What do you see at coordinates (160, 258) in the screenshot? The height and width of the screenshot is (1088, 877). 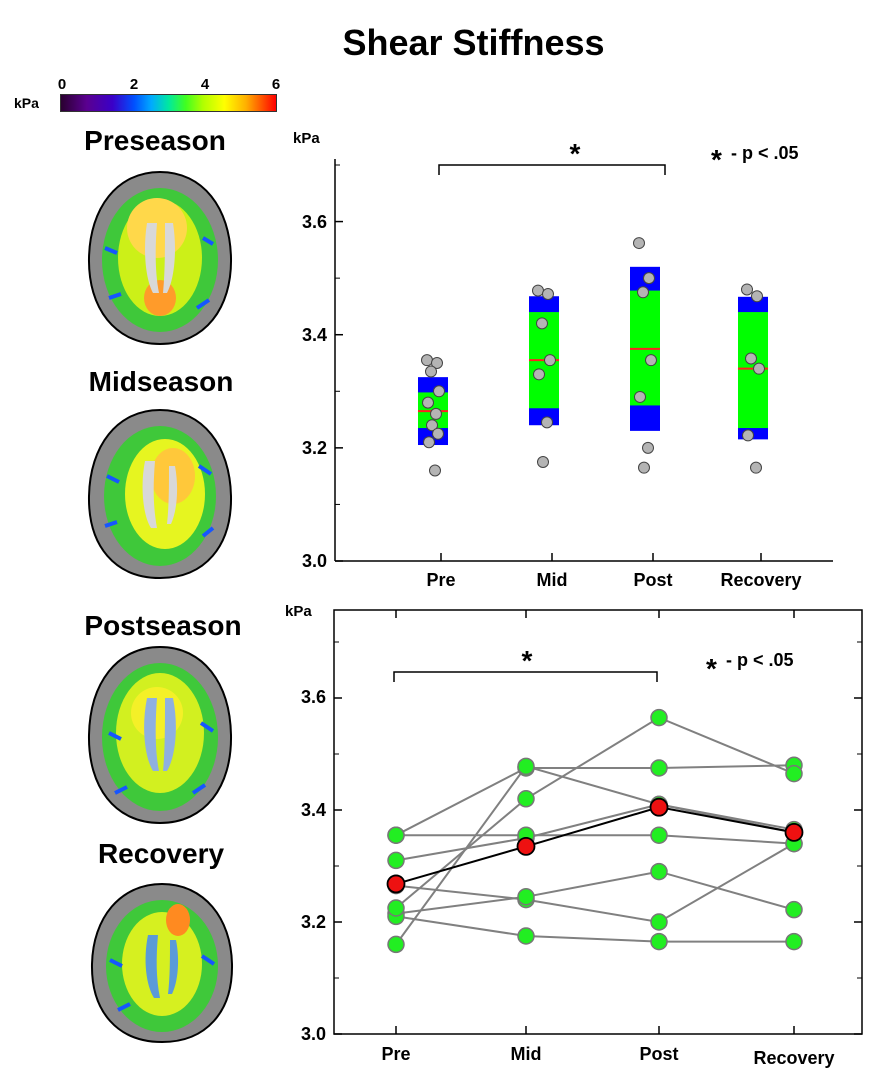 I see `brain-slice-preseason` at bounding box center [160, 258].